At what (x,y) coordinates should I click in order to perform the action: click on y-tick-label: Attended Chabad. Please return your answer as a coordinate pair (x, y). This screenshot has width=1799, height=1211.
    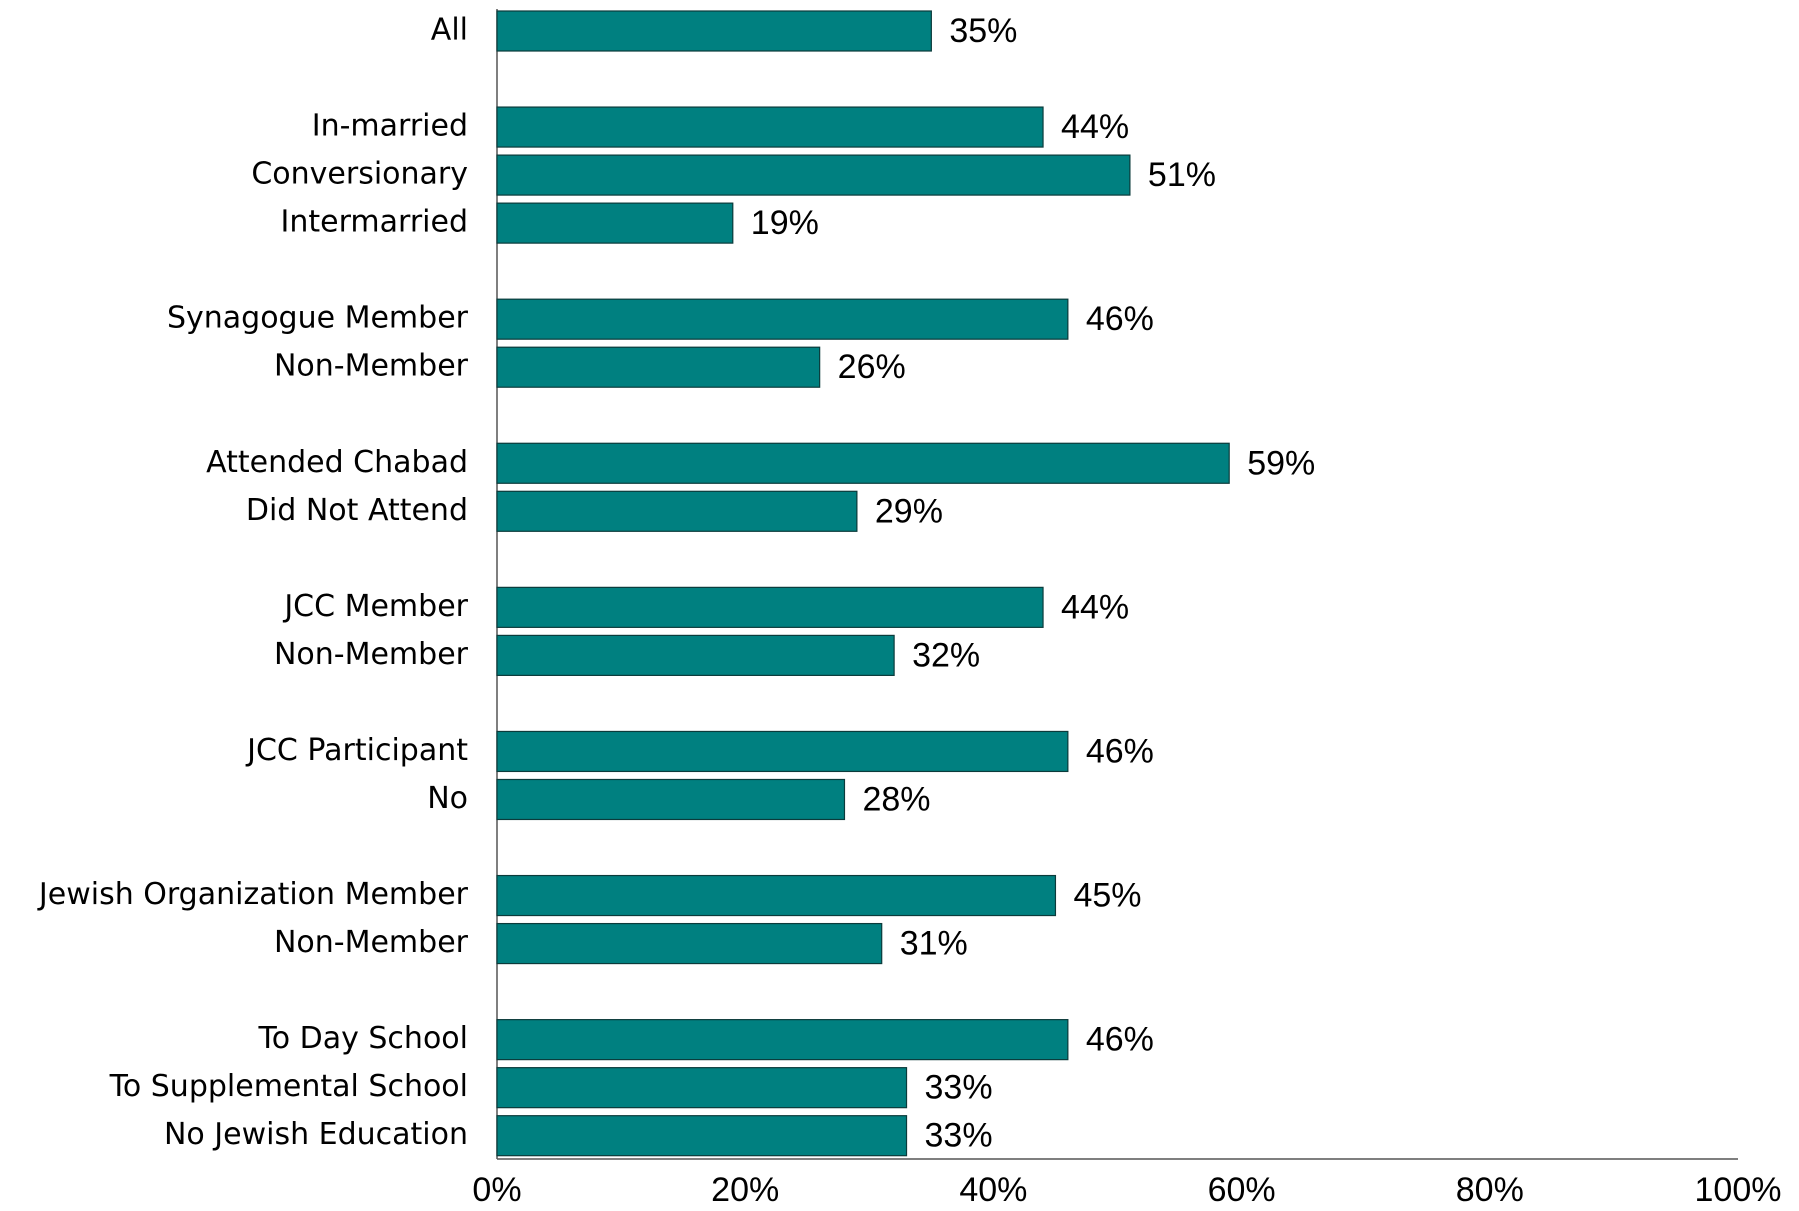
    Looking at the image, I should click on (337, 462).